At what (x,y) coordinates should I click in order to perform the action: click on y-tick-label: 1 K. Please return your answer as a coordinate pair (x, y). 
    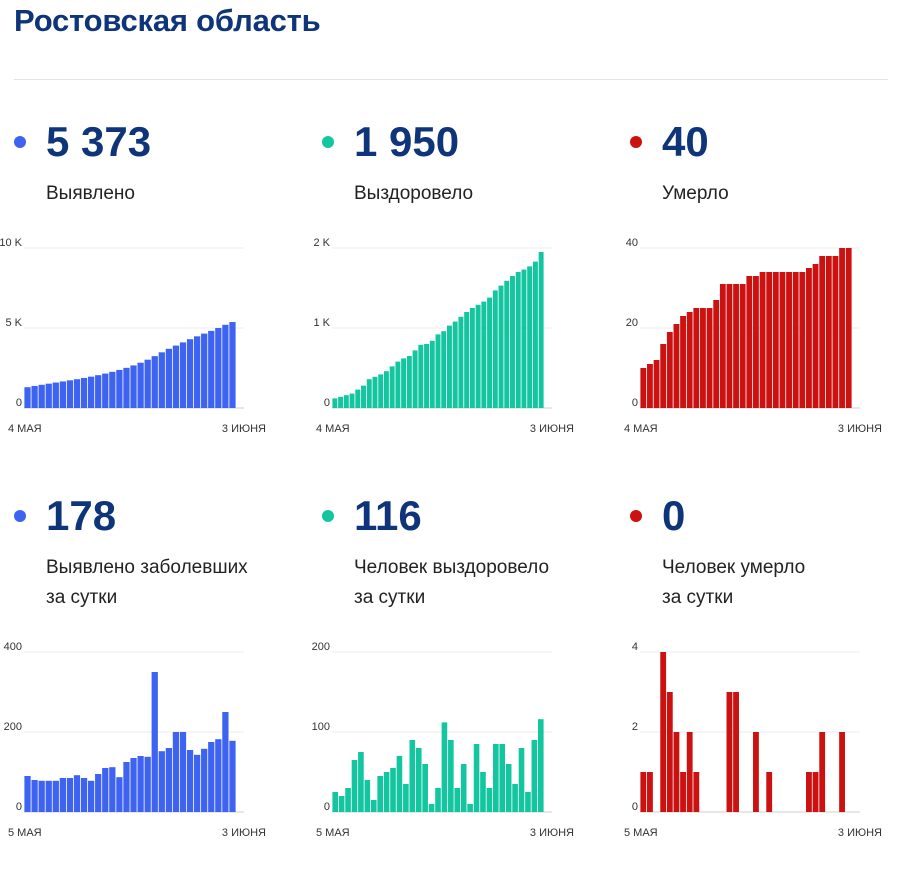
    Looking at the image, I should click on (321, 323).